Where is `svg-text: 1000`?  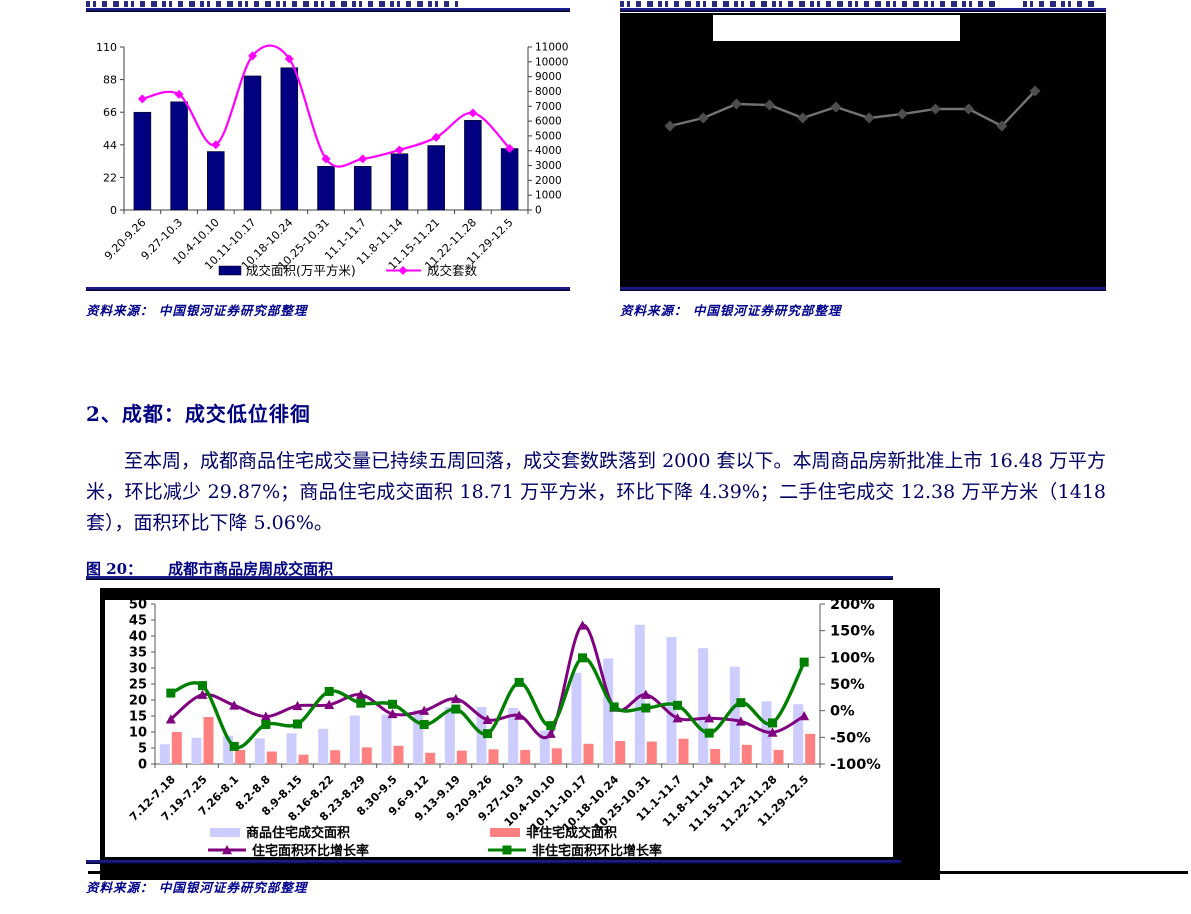 svg-text: 1000 is located at coordinates (548, 196).